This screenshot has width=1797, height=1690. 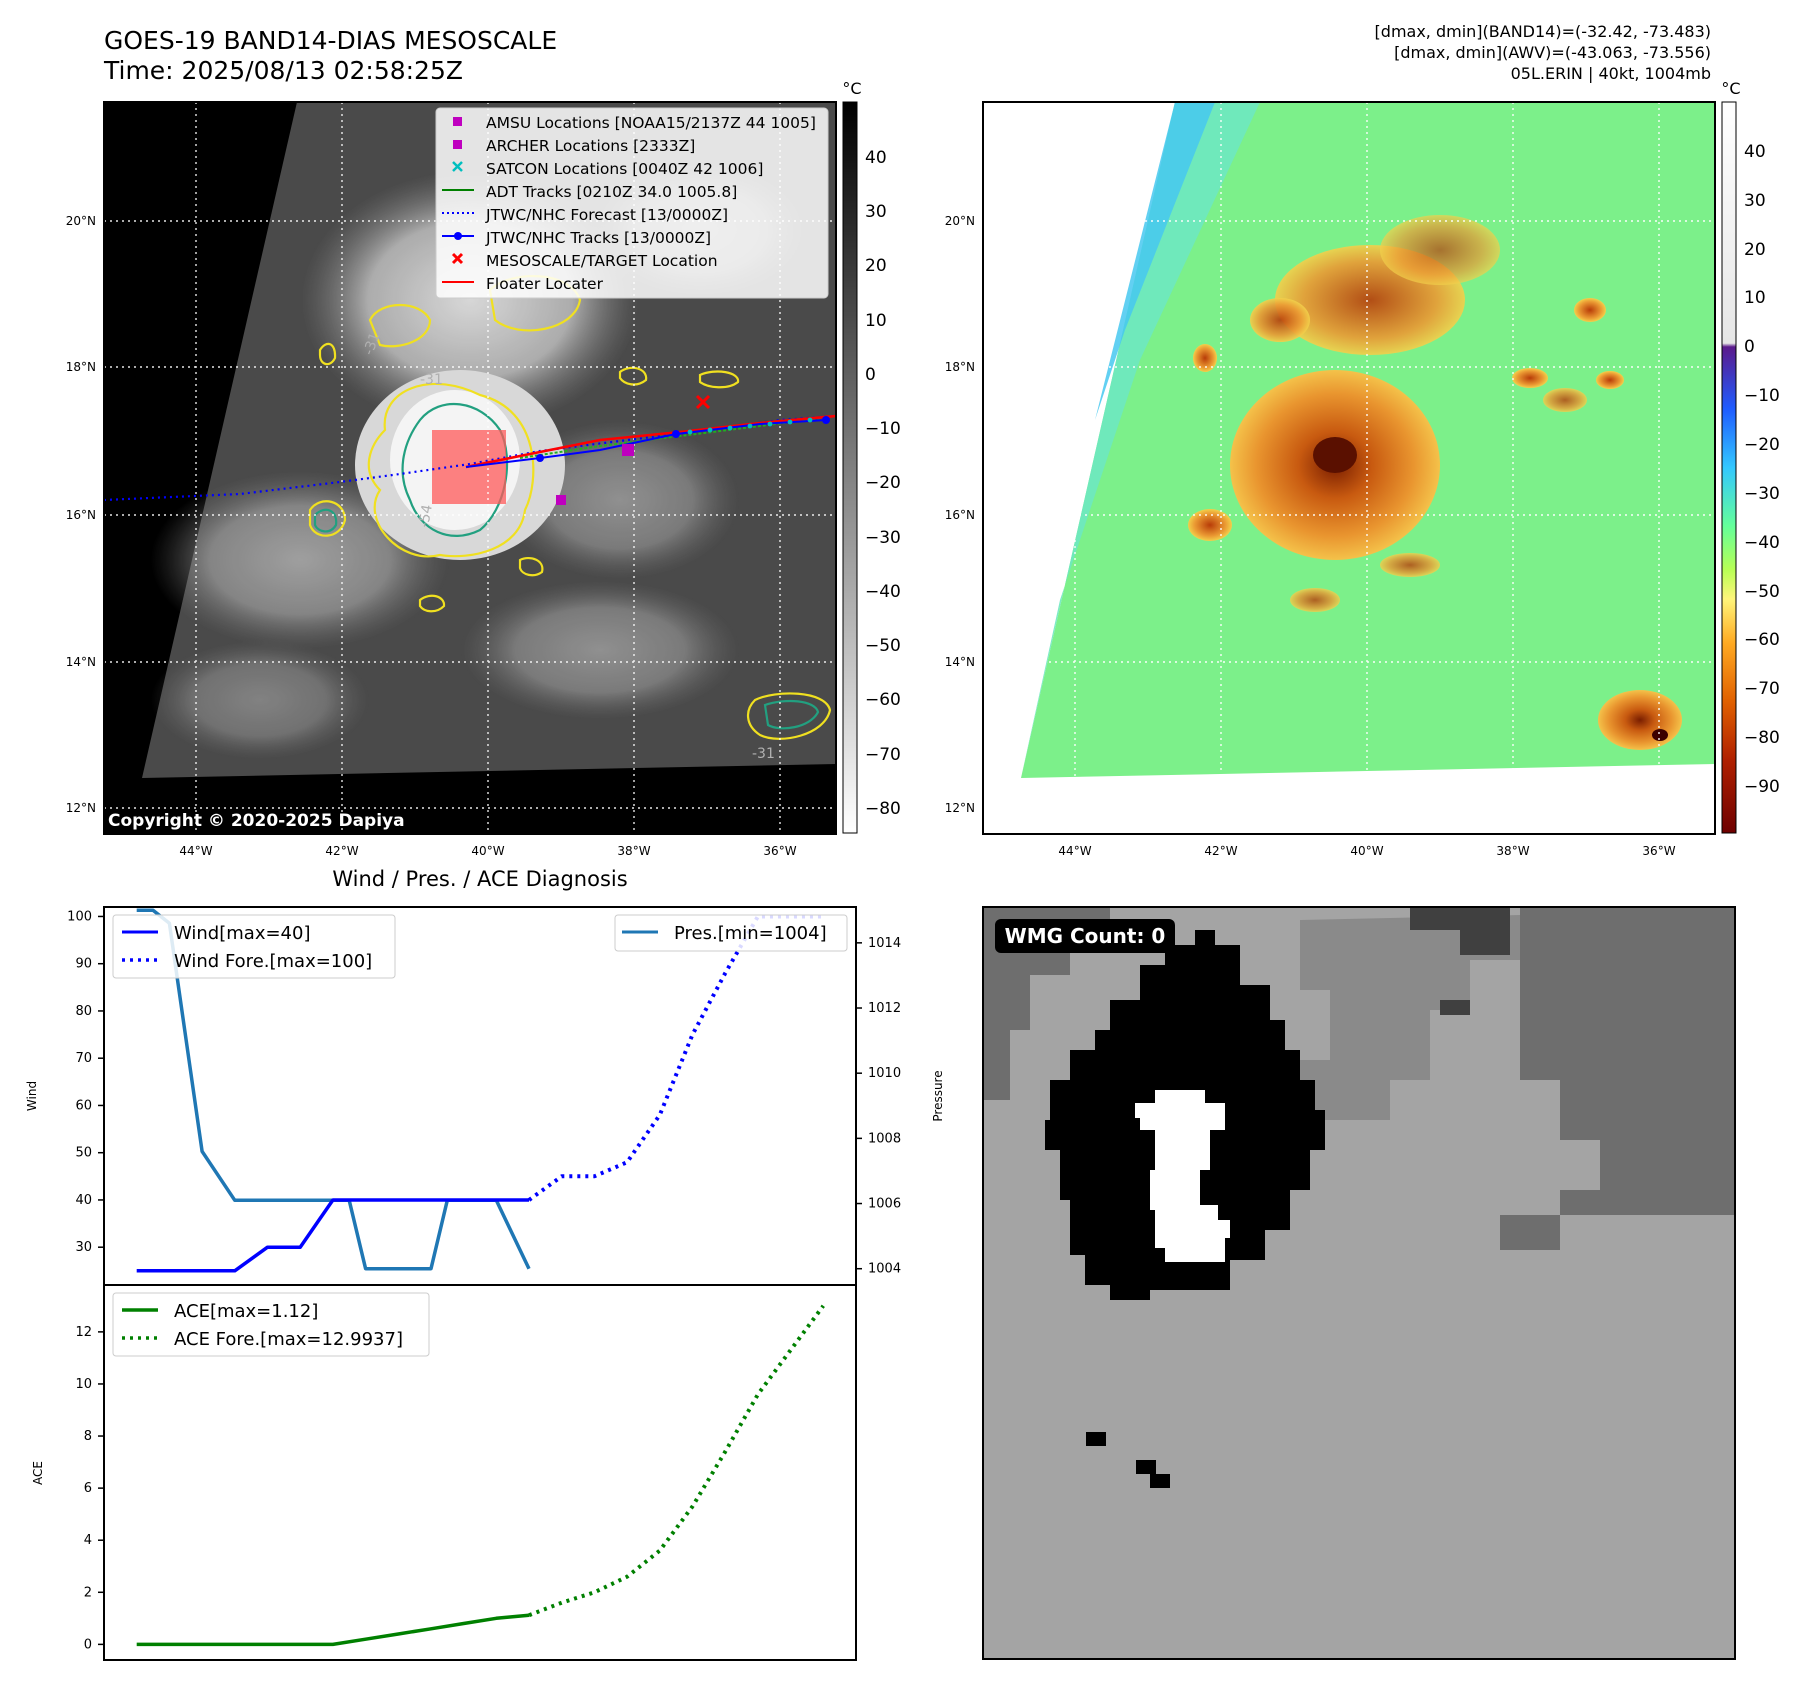 I want to click on color-colorbar-tick: −80, so click(x=1762, y=738).